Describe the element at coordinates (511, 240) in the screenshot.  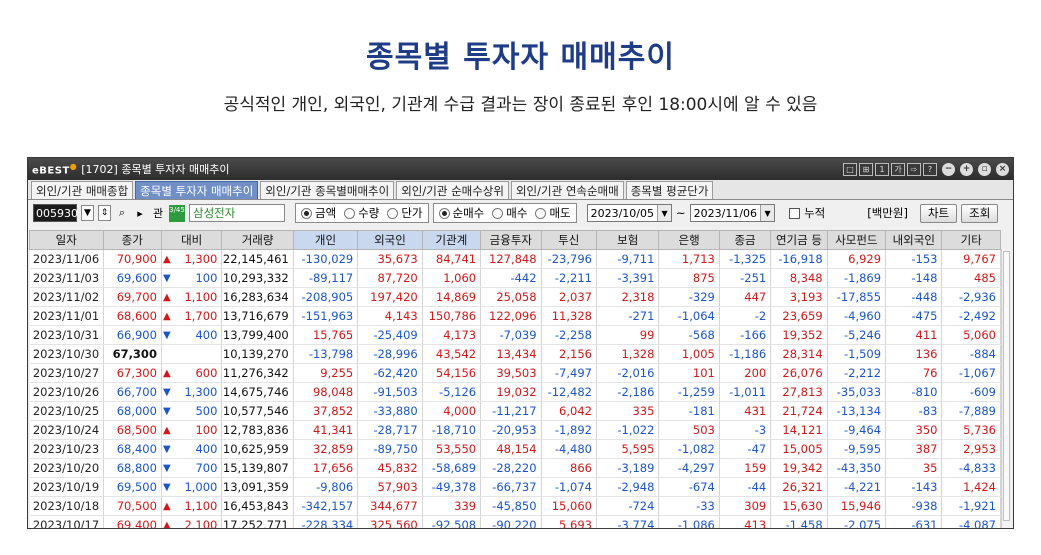
I see `column-header: 금융투자` at that location.